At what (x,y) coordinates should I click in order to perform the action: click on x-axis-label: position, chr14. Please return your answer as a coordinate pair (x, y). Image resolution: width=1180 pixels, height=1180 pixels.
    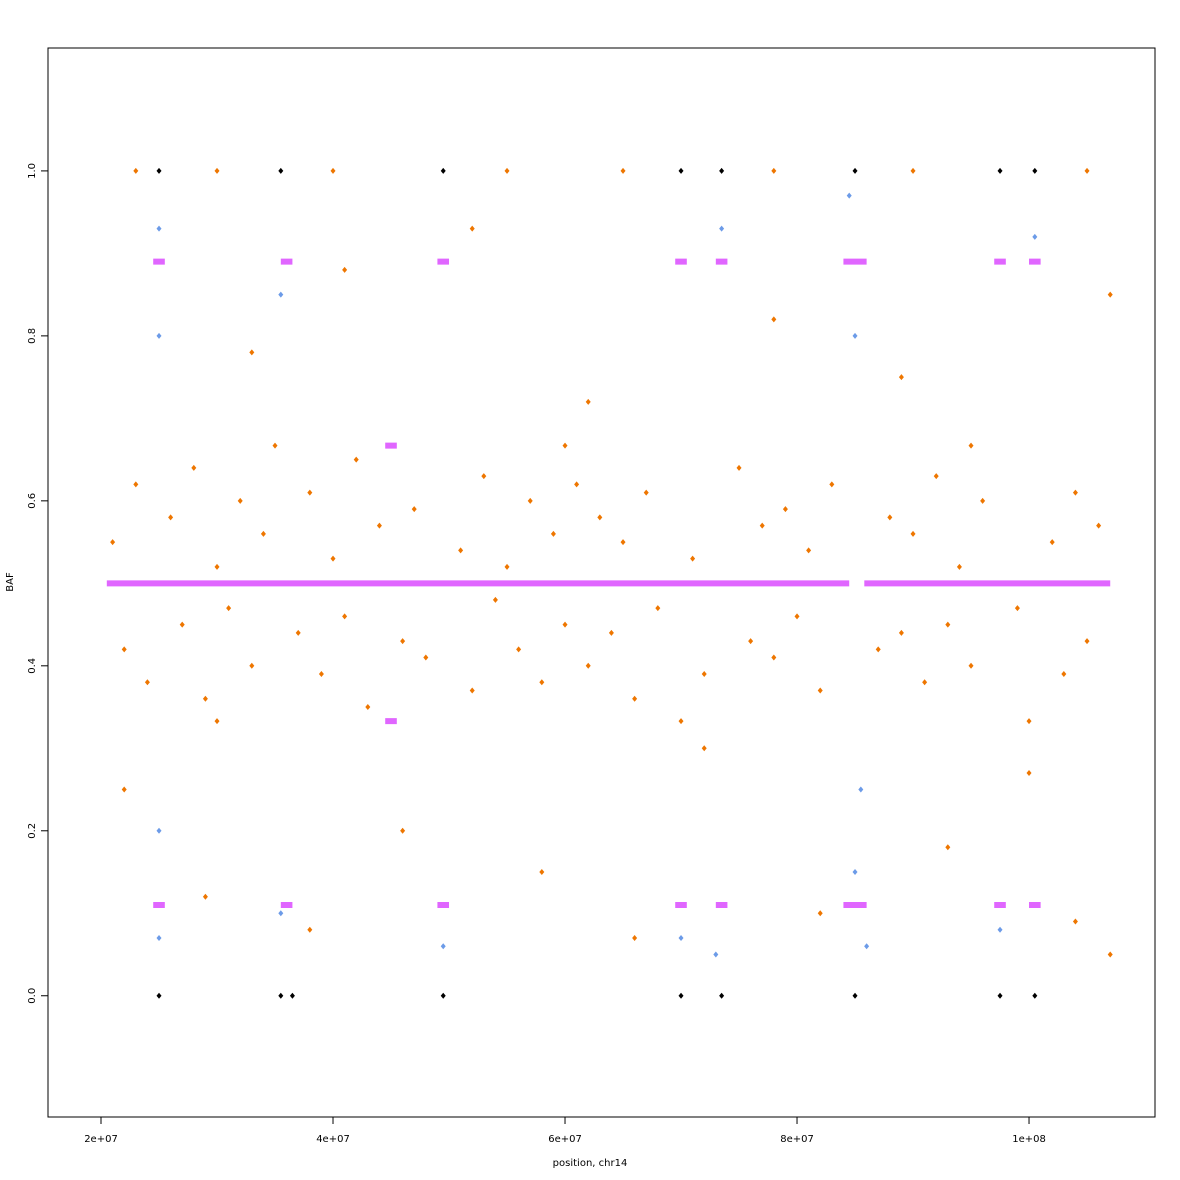
    Looking at the image, I should click on (590, 1163).